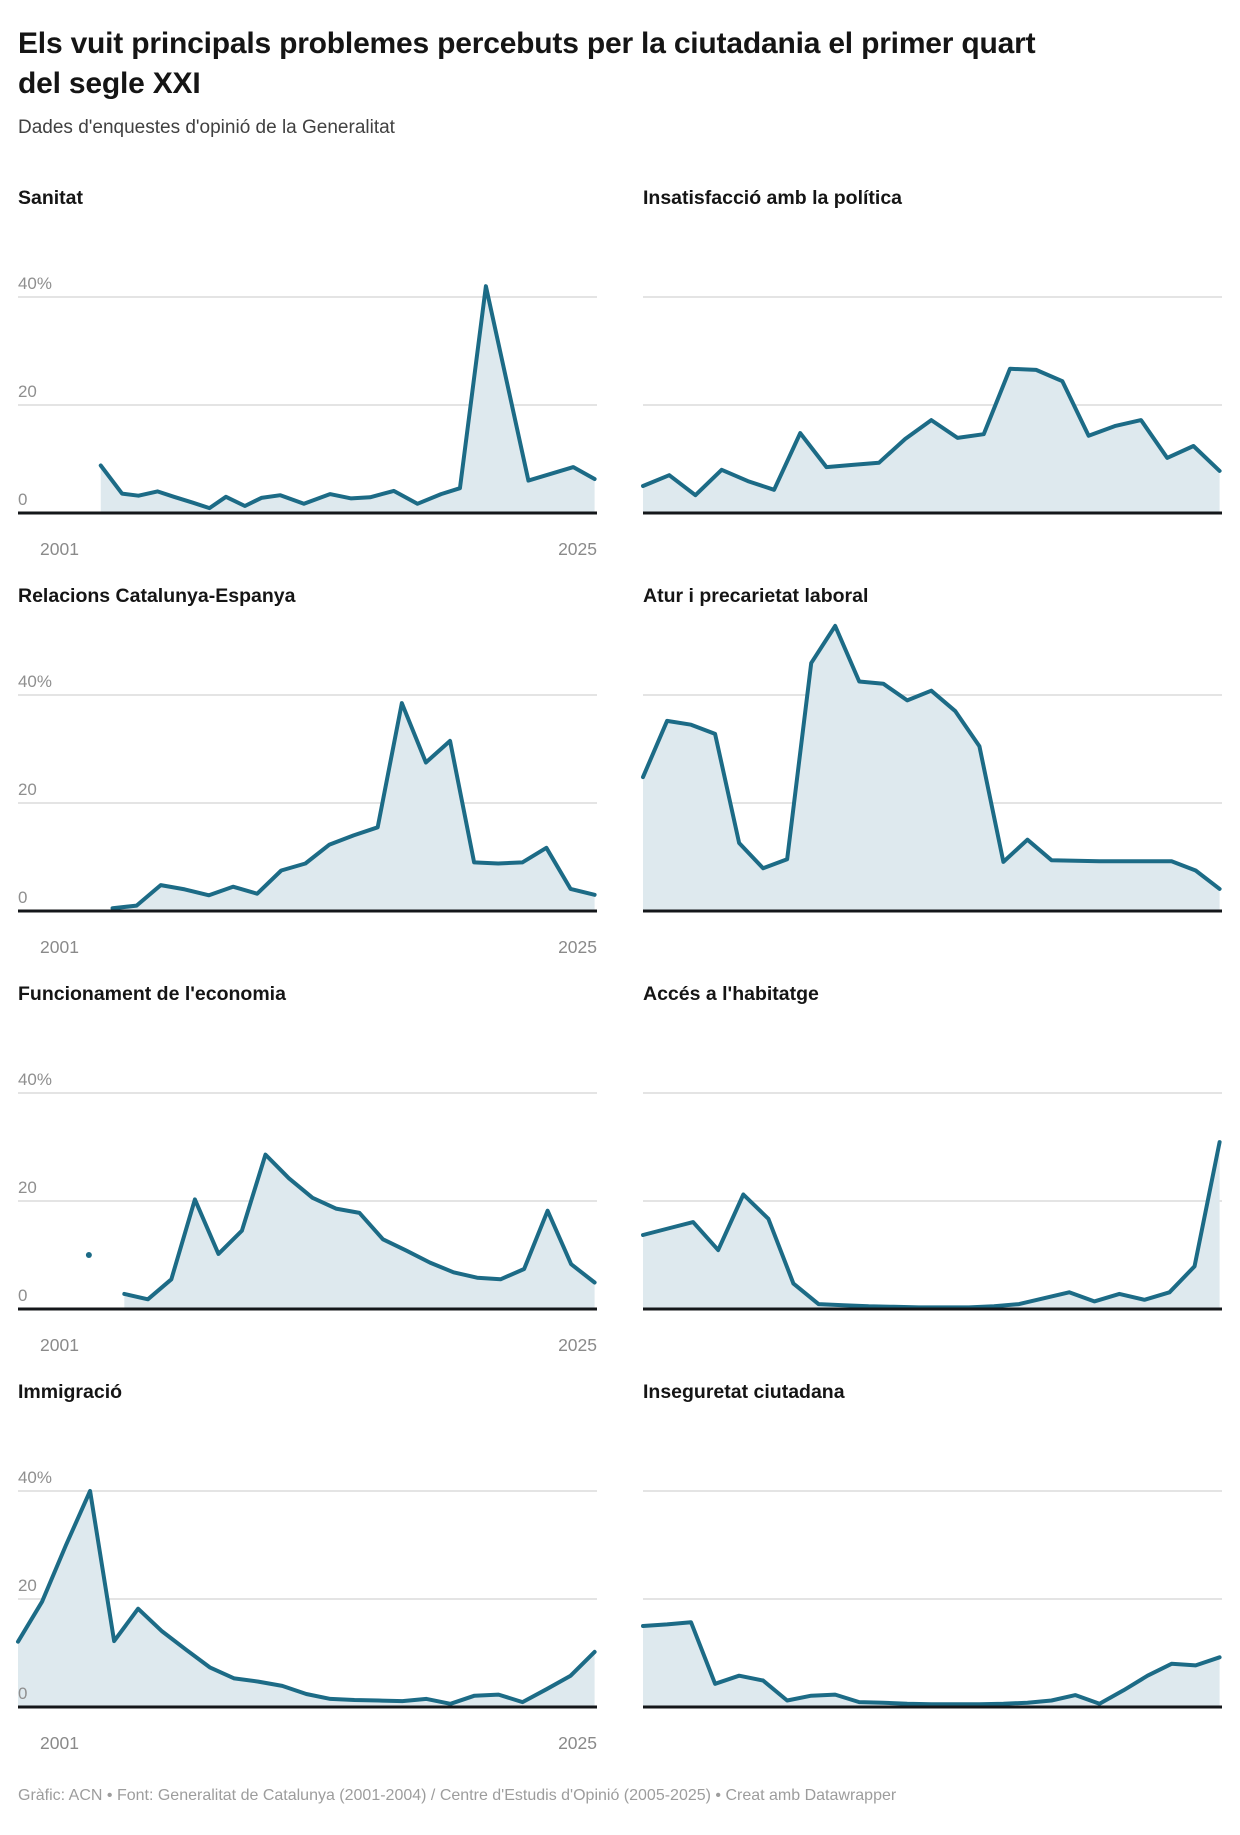 Image resolution: width=1240 pixels, height=1835 pixels. I want to click on area-chart-insatisfaccio-politica, so click(931, 405).